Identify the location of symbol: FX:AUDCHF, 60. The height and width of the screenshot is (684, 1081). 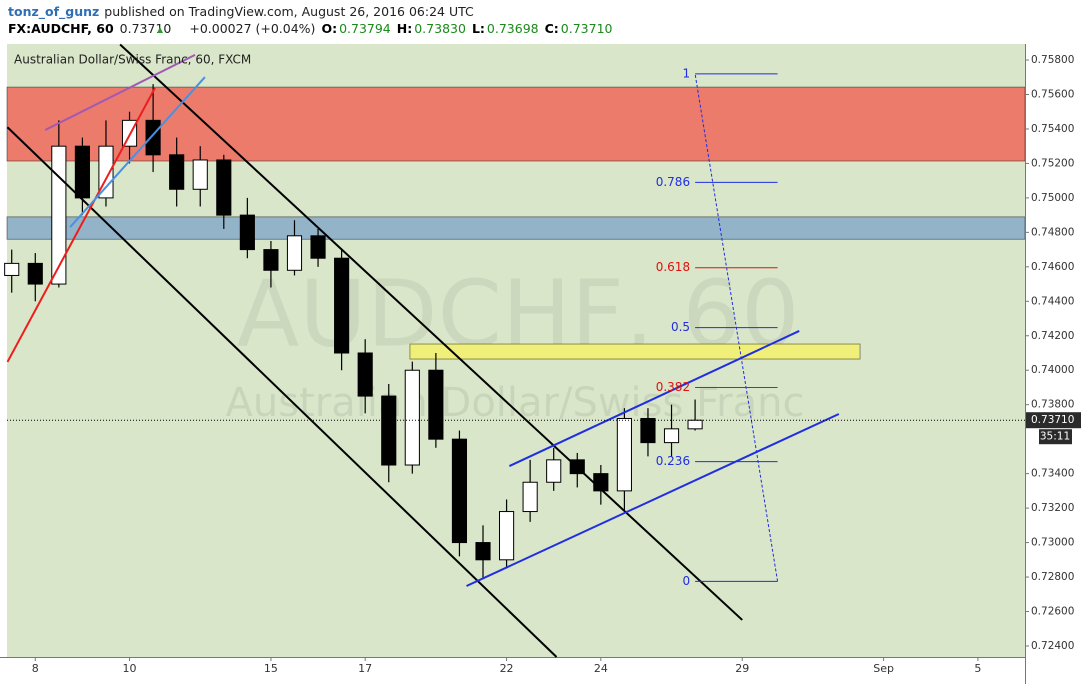
(61, 28).